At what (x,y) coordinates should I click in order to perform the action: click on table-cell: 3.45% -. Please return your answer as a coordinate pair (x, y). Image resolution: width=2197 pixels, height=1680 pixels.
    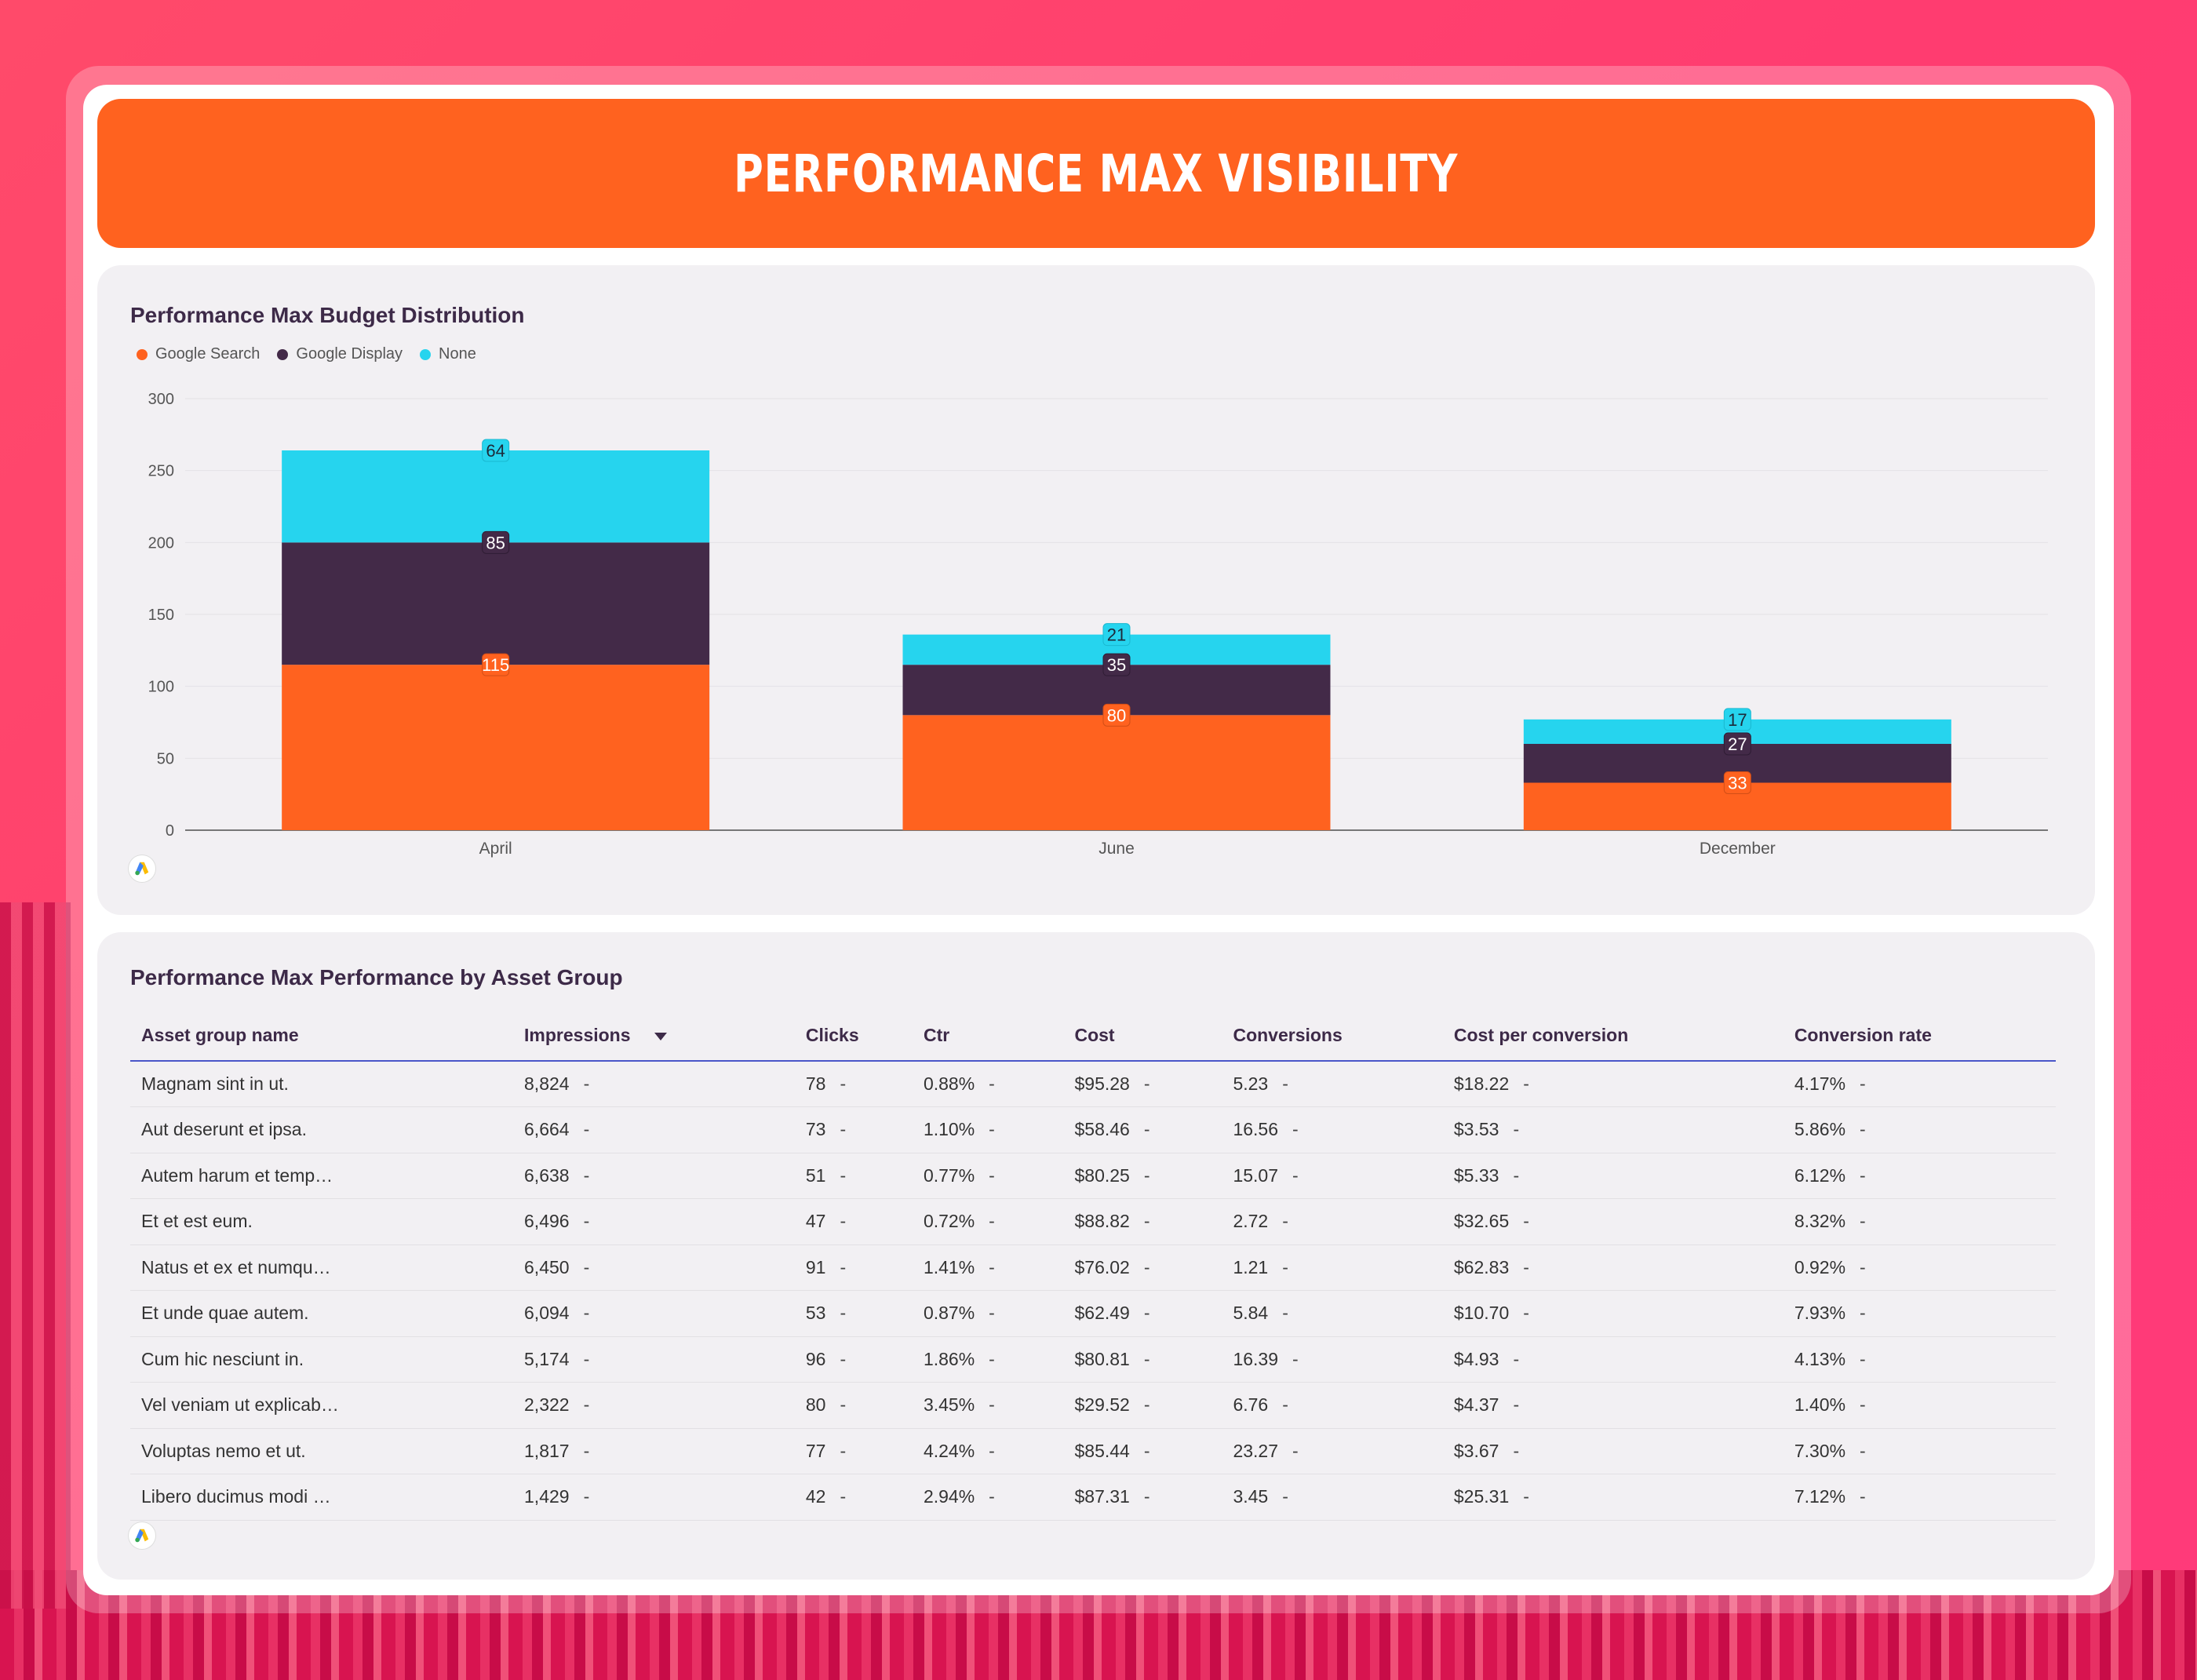
    Looking at the image, I should click on (988, 1405).